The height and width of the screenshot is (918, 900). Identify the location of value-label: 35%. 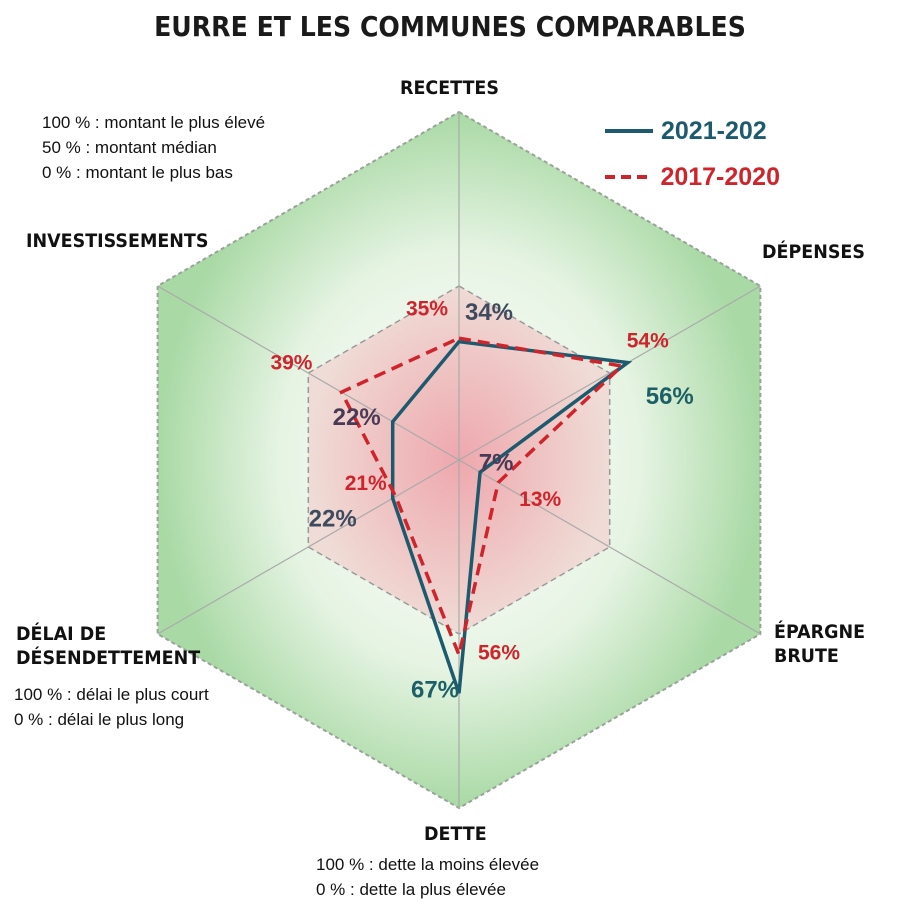
(427, 309).